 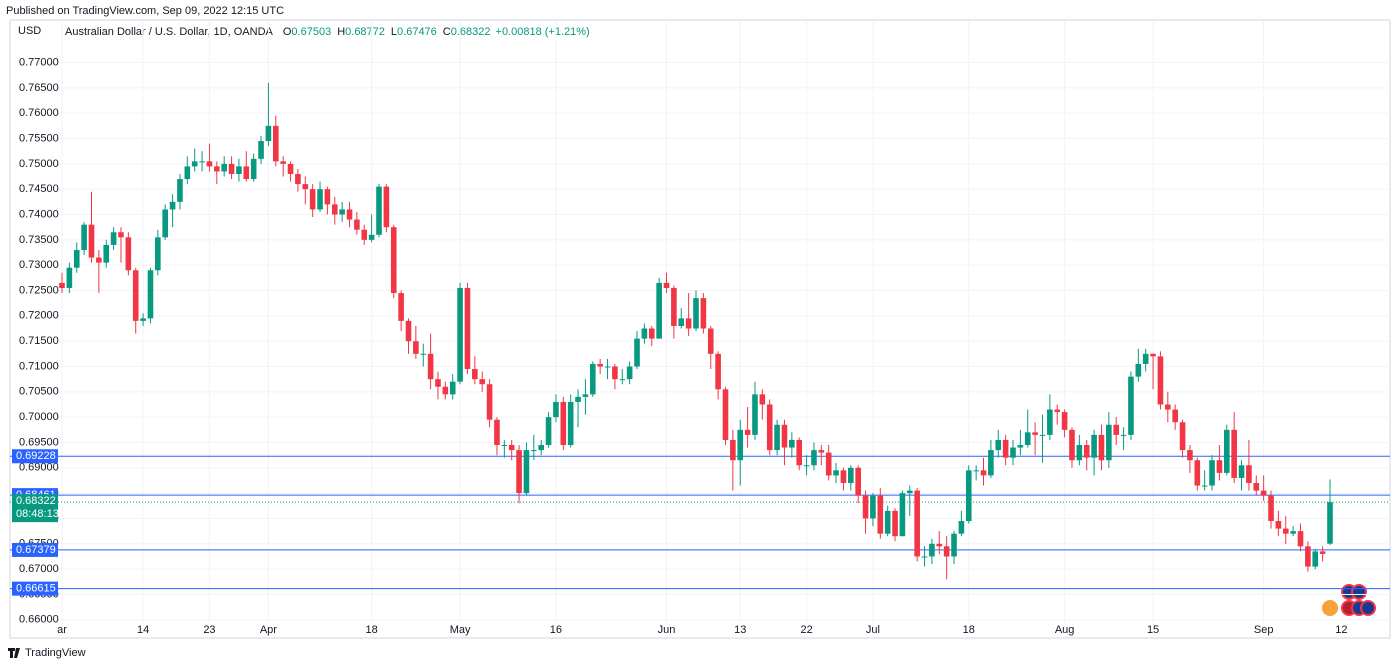 I want to click on y-tick-label: 0.70000, so click(x=39, y=417).